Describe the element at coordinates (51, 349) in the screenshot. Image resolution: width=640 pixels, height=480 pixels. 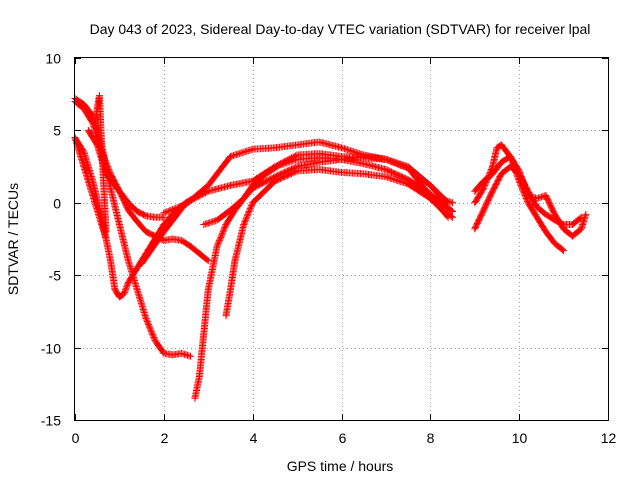
I see `y-tick-label: -10` at that location.